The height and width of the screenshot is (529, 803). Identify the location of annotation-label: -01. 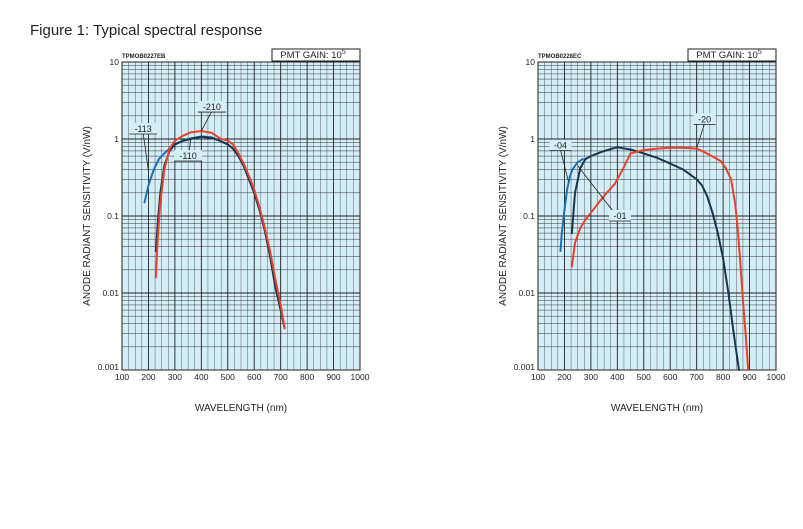
(619, 216).